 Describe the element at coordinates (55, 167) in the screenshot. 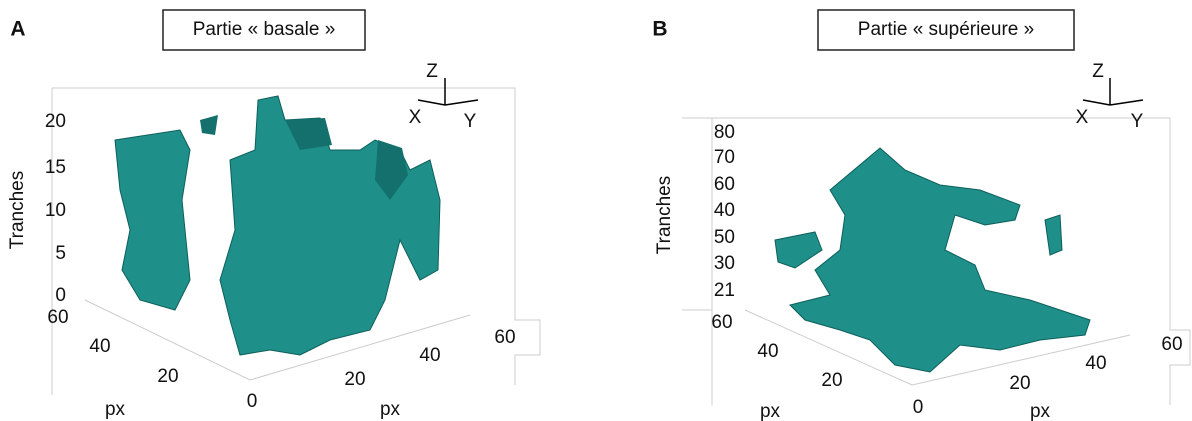

I see `z-tick-label: 15` at that location.